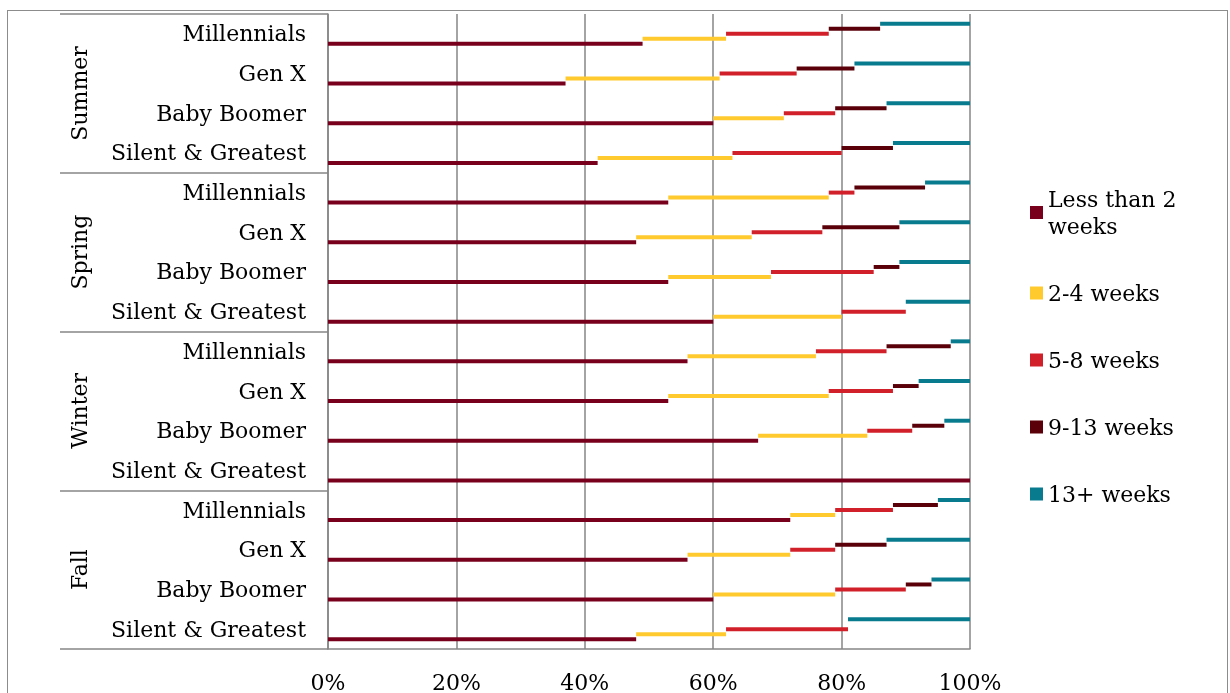 The height and width of the screenshot is (693, 1230). What do you see at coordinates (79, 410) in the screenshot?
I see `text: Winter` at bounding box center [79, 410].